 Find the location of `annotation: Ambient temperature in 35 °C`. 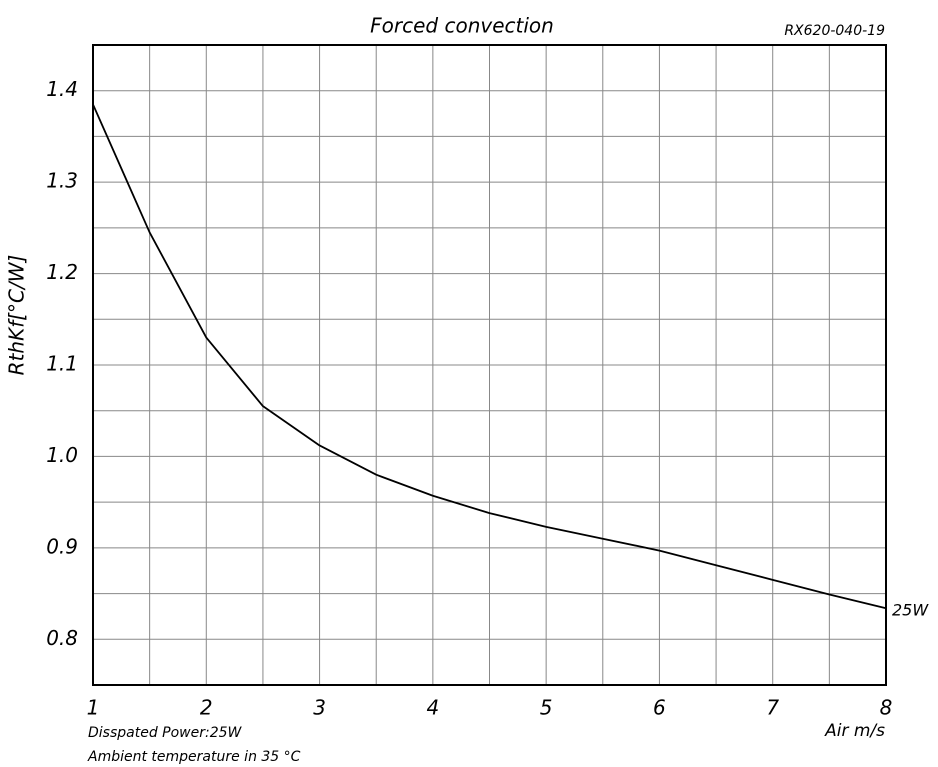

annotation: Ambient temperature in 35 °C is located at coordinates (194, 757).